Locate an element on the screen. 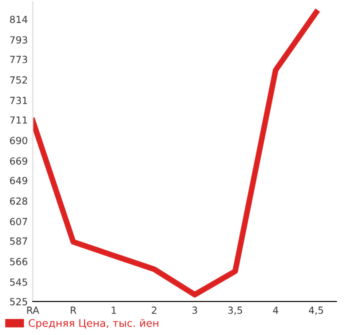  y-tick-label: 814 is located at coordinates (19, 20).